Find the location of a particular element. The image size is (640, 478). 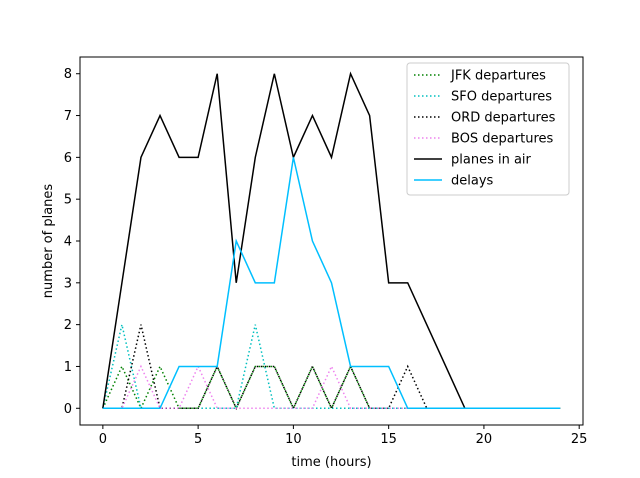

x-tick-label: 5 is located at coordinates (198, 439).